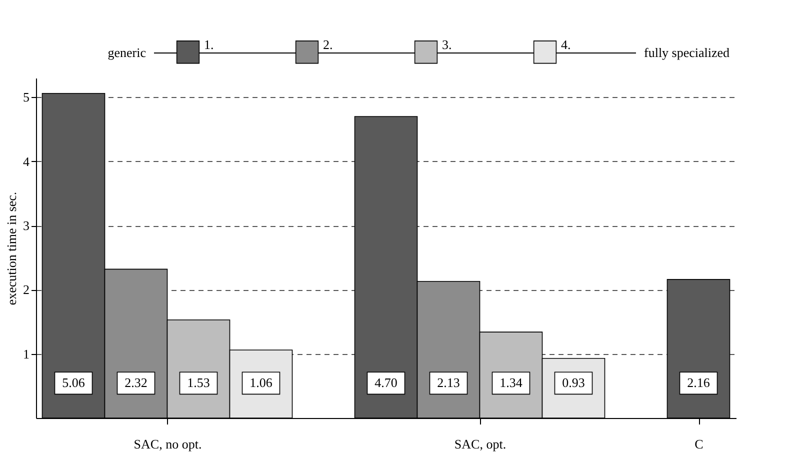 The width and height of the screenshot is (809, 464). Describe the element at coordinates (480, 444) in the screenshot. I see `x-tick-label: SAC, opt.` at that location.